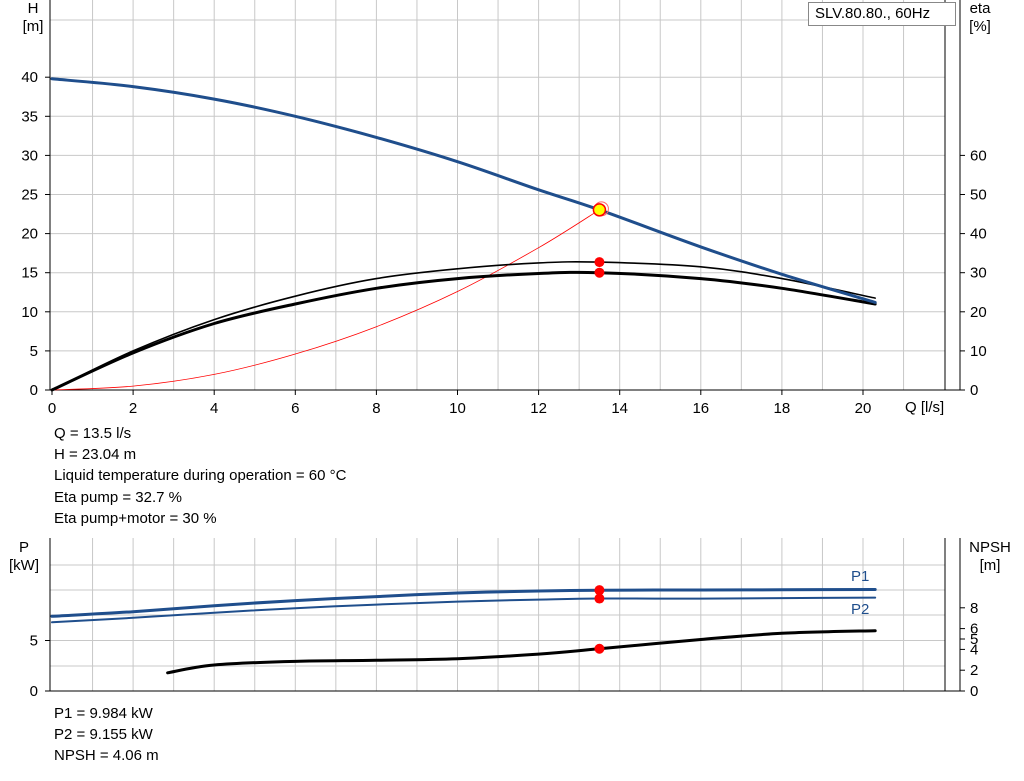 Image resolution: width=1024 pixels, height=781 pixels. What do you see at coordinates (34, 390) in the screenshot?
I see `y-left-tick-label: 0` at bounding box center [34, 390].